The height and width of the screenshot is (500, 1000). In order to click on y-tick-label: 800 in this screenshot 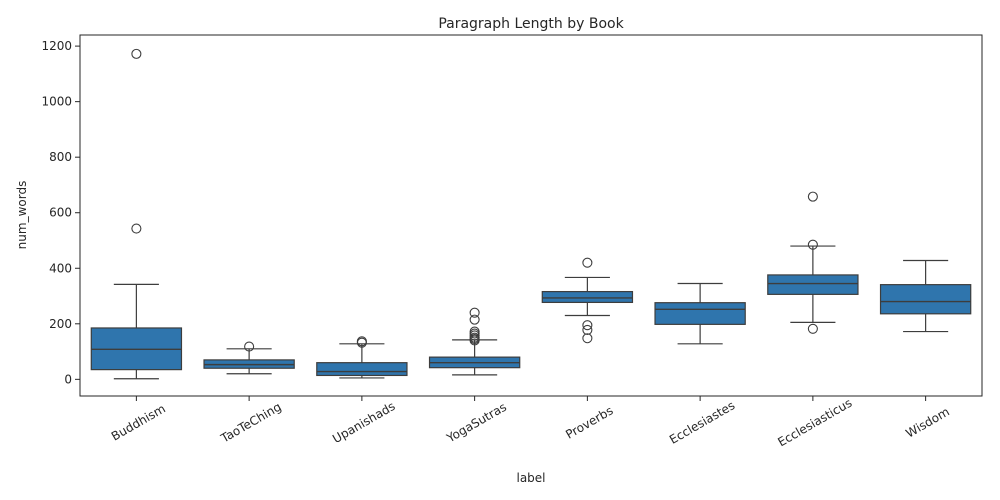, I will do `click(60, 157)`.